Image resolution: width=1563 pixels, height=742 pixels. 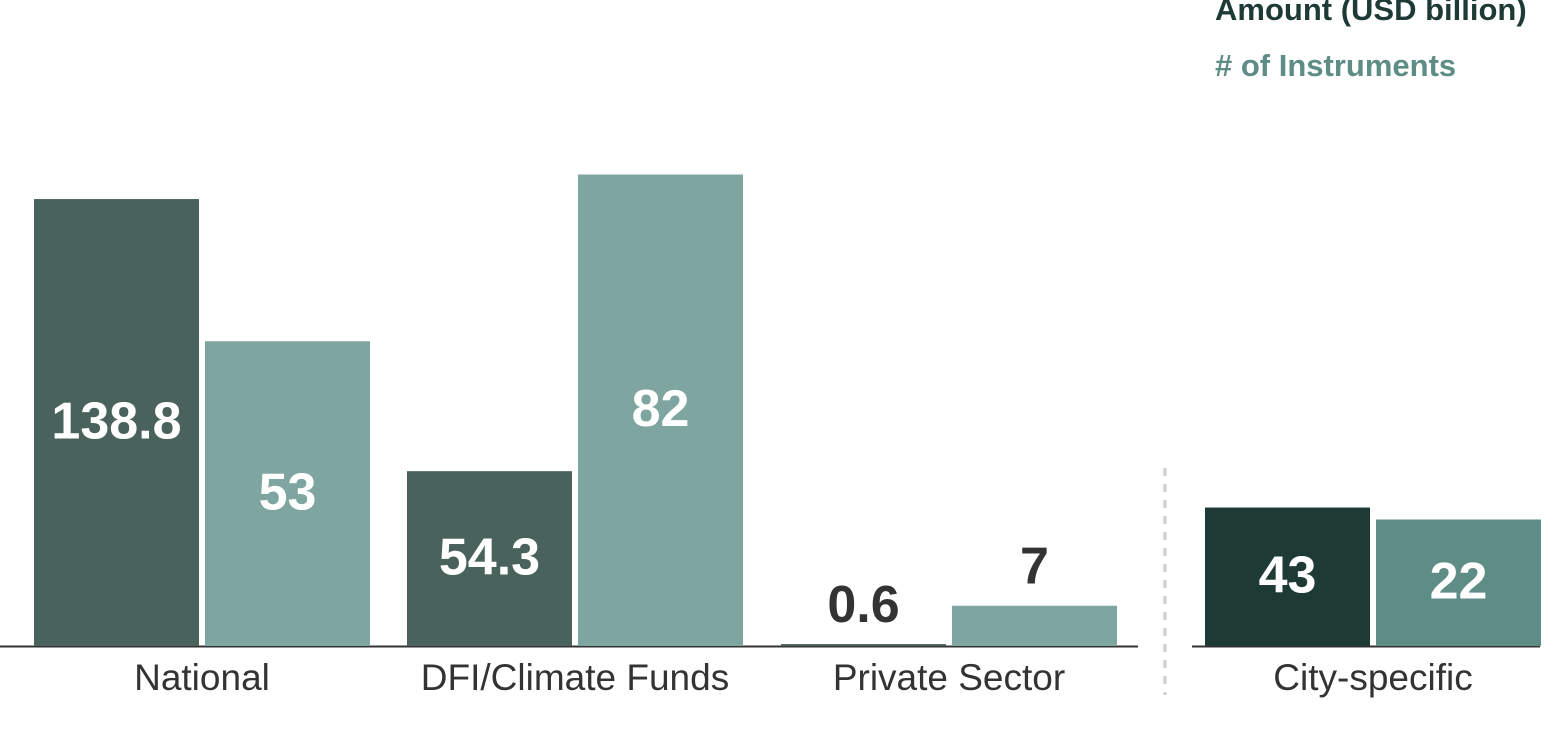 What do you see at coordinates (202, 677) in the screenshot?
I see `x-tick-label: National` at bounding box center [202, 677].